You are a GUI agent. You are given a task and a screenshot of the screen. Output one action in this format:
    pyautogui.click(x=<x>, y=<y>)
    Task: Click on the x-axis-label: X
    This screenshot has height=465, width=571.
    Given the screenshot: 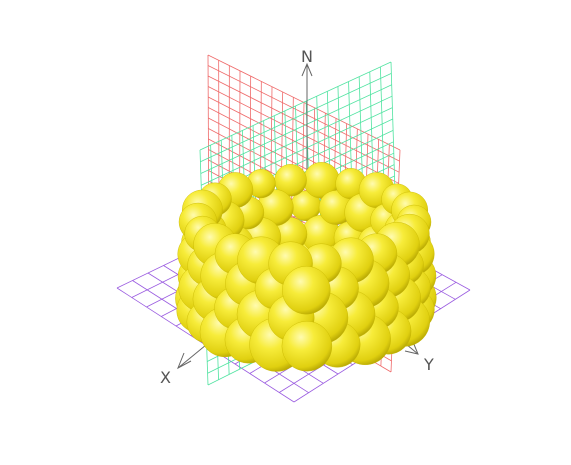 What is the action you would take?
    pyautogui.click(x=165, y=377)
    